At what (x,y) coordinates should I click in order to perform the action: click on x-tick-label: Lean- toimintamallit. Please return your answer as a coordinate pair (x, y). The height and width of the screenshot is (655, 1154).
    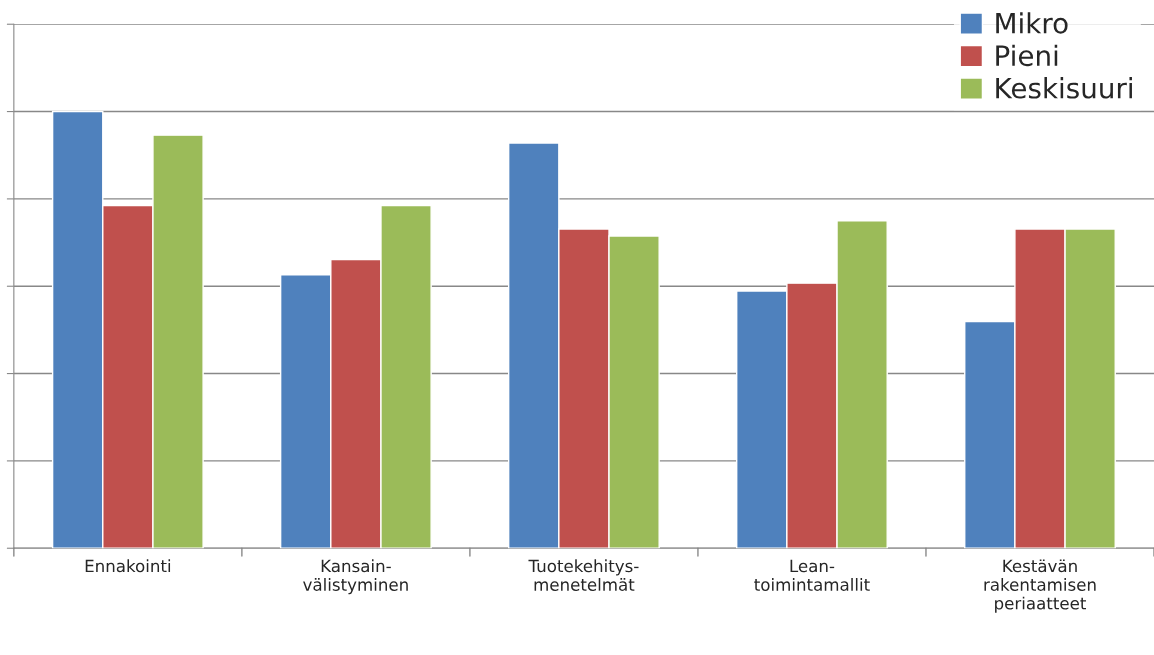
    Looking at the image, I should click on (812, 575).